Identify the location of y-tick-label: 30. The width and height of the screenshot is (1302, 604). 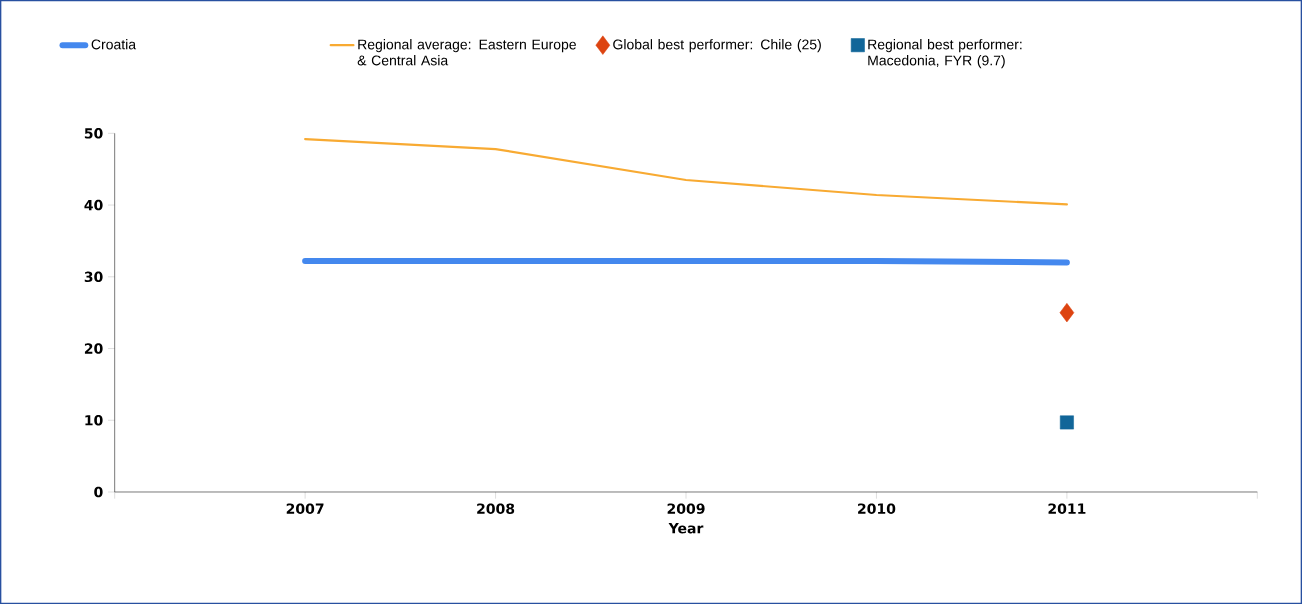
(93, 277).